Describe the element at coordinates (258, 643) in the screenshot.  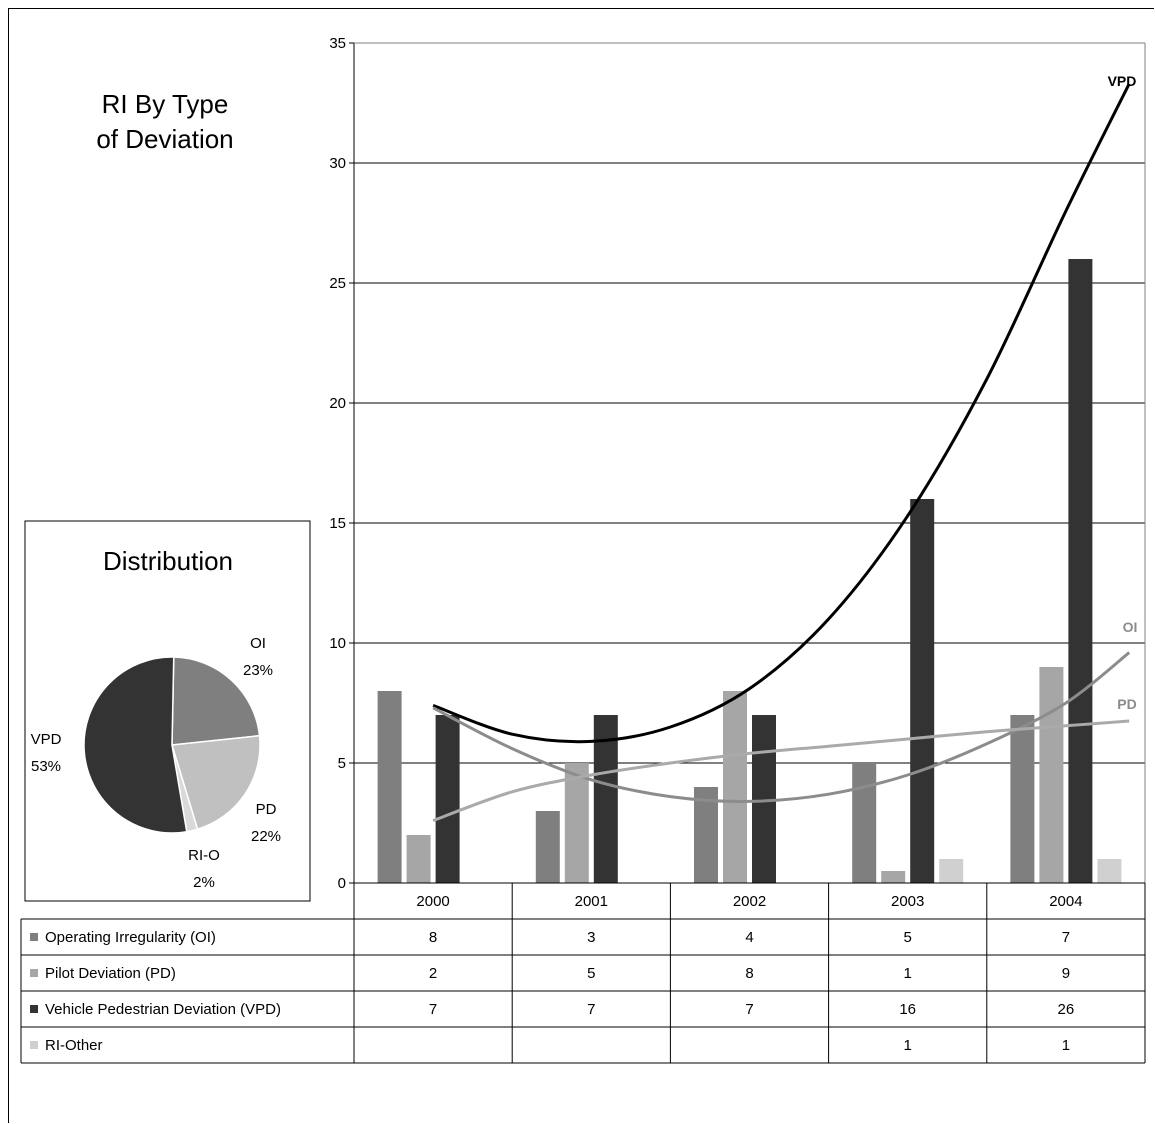
I see `pie-label-oi: OI` at that location.